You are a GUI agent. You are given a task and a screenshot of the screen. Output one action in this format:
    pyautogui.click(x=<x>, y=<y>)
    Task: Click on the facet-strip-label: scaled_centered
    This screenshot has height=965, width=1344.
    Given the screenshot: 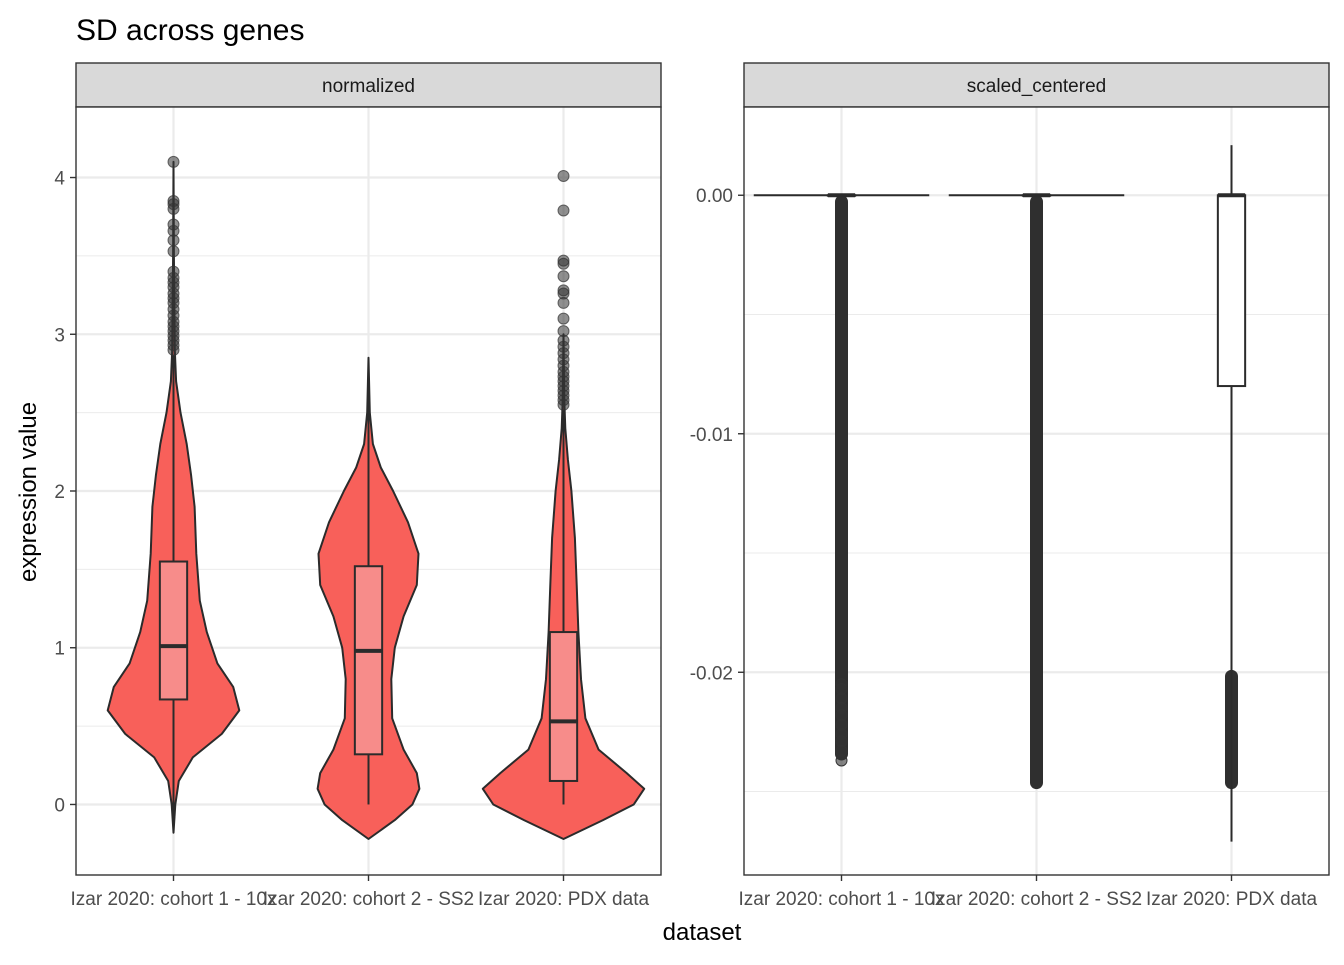 What is the action you would take?
    pyautogui.click(x=1036, y=86)
    